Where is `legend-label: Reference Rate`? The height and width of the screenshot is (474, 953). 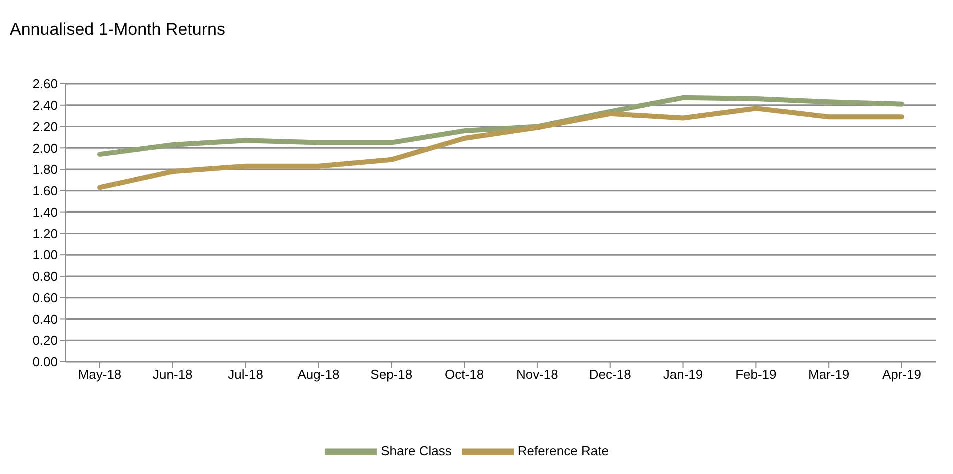 legend-label: Reference Rate is located at coordinates (563, 450).